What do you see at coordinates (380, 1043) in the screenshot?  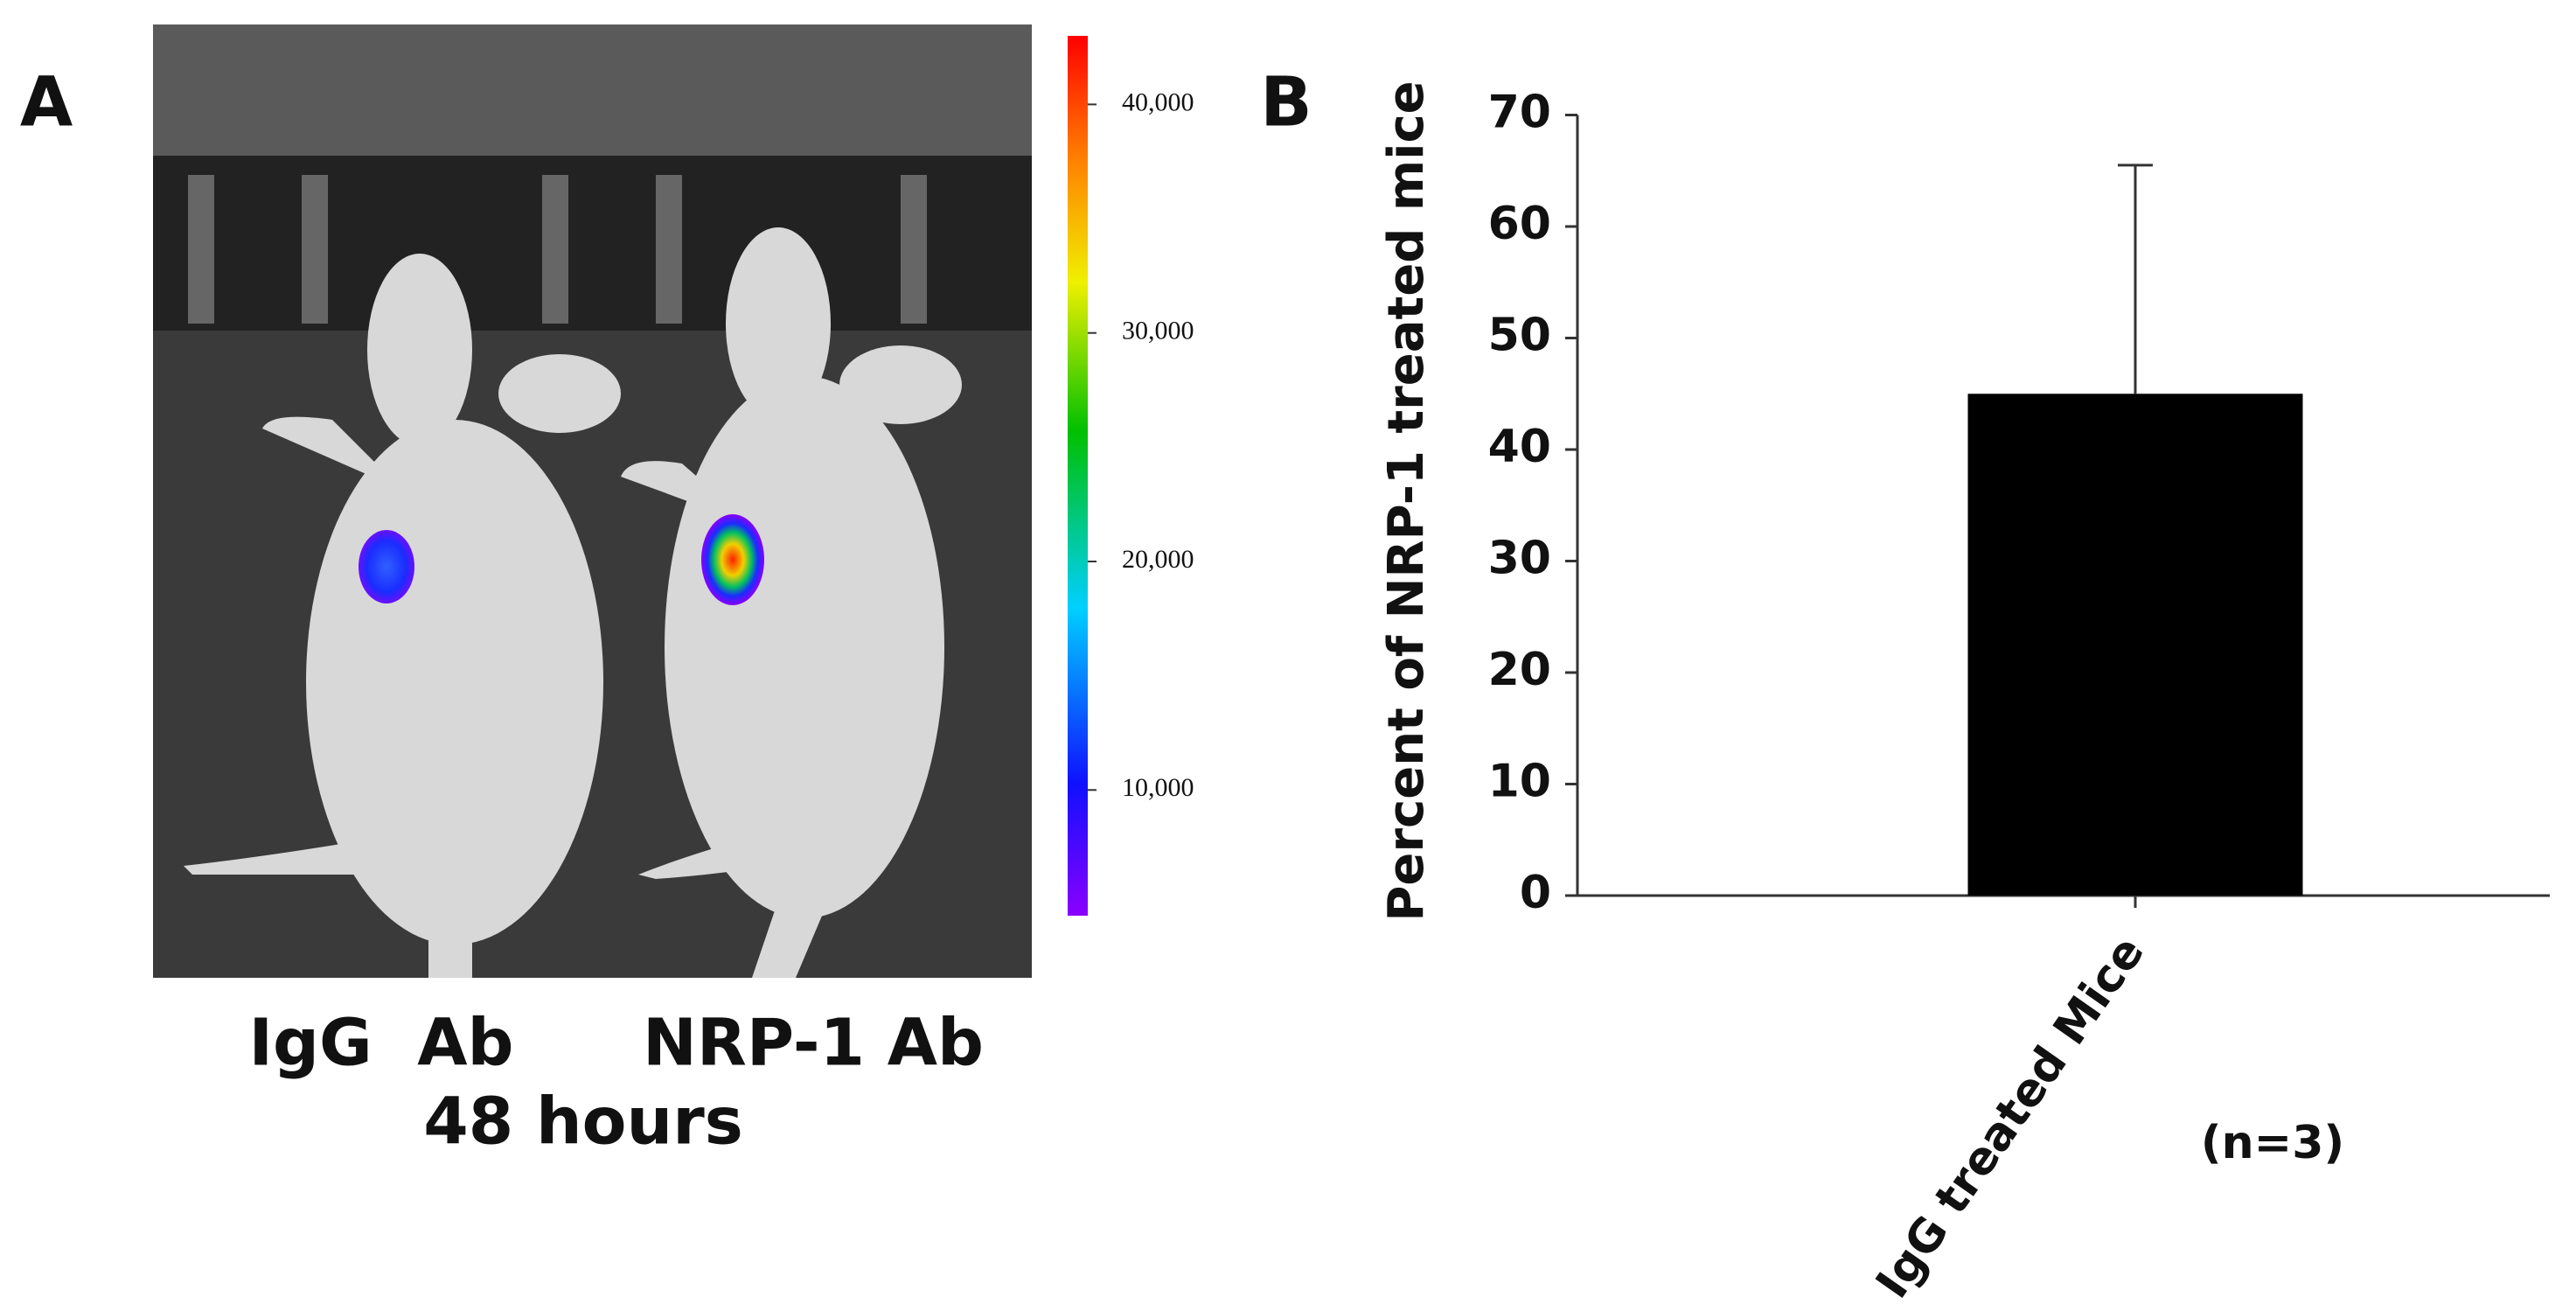 I see `group-label: IgG Ab` at bounding box center [380, 1043].